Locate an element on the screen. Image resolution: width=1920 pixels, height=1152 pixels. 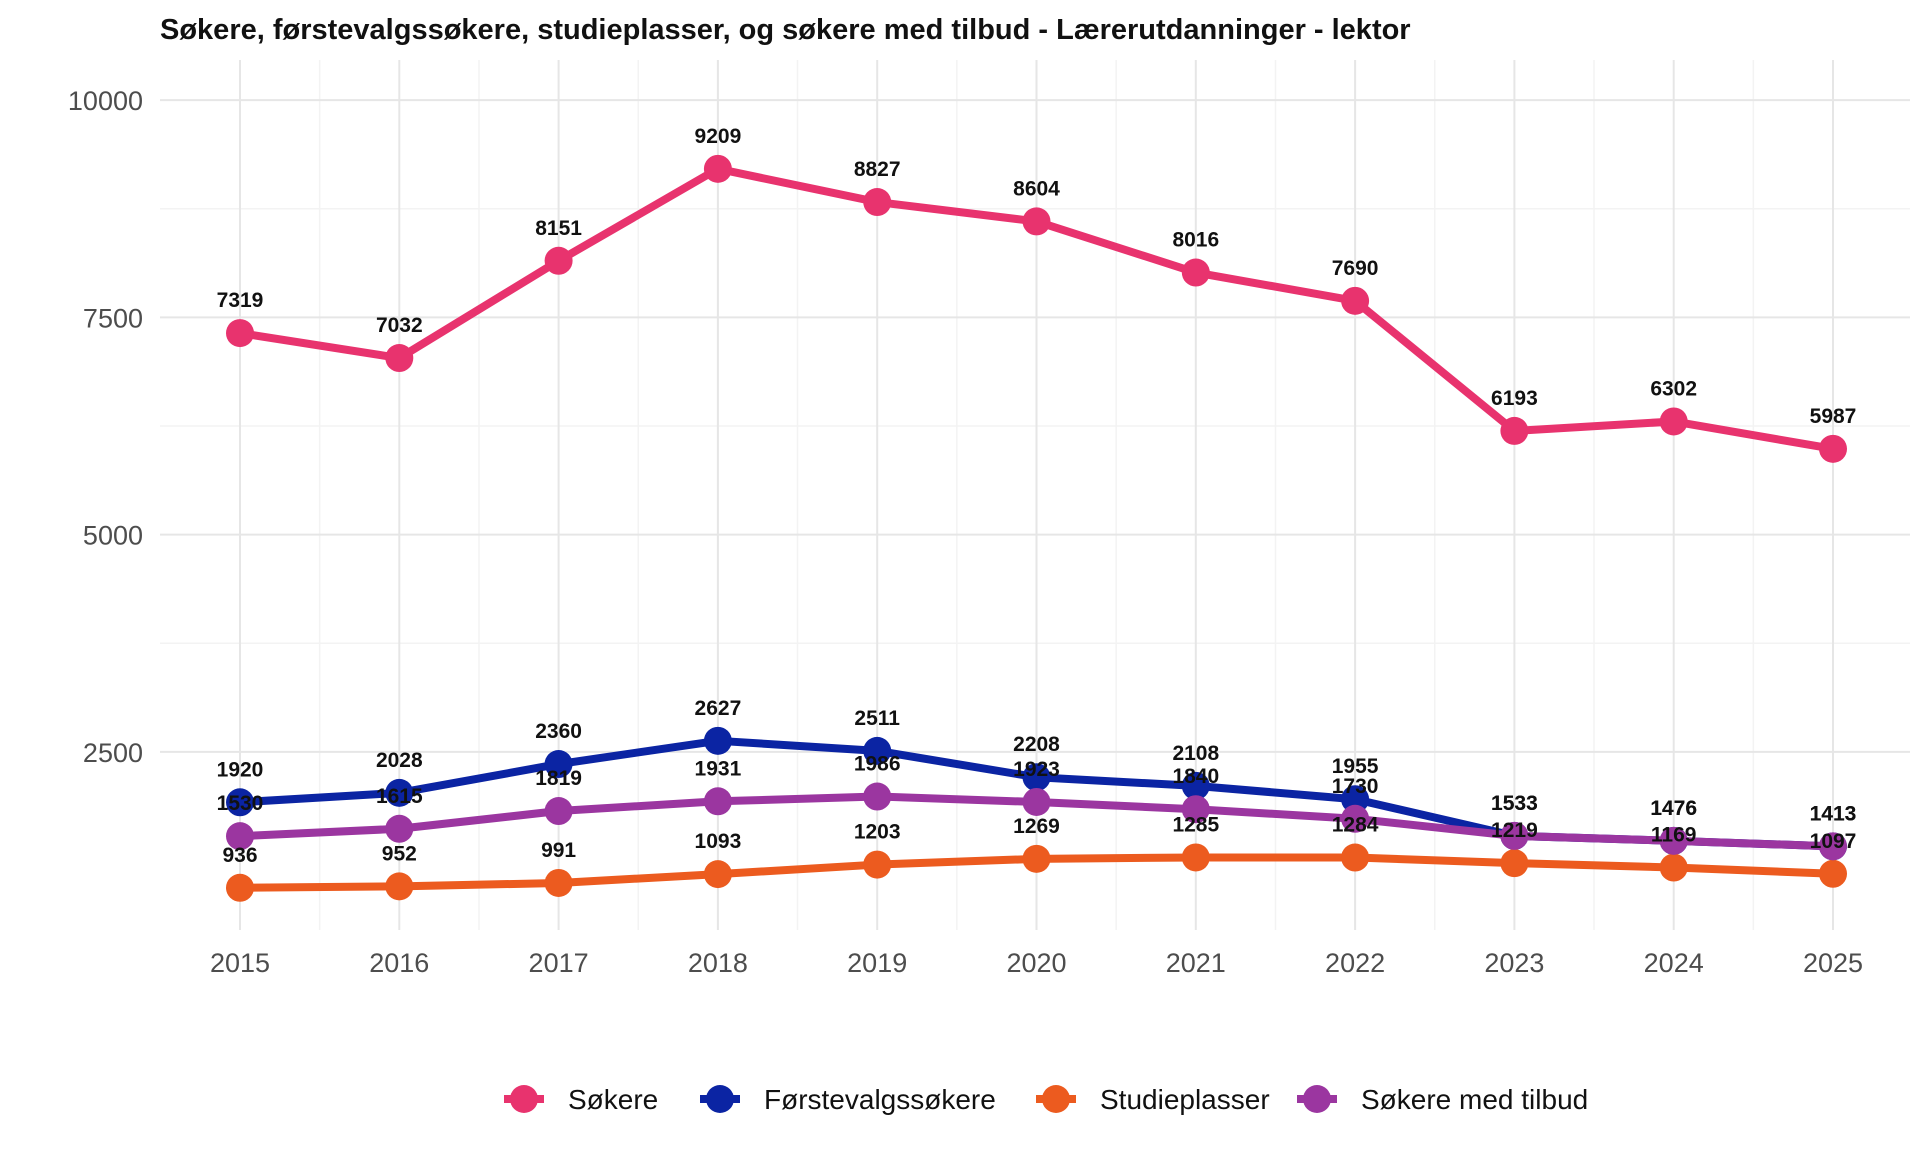
data-label: 1097 is located at coordinates (1833, 841).